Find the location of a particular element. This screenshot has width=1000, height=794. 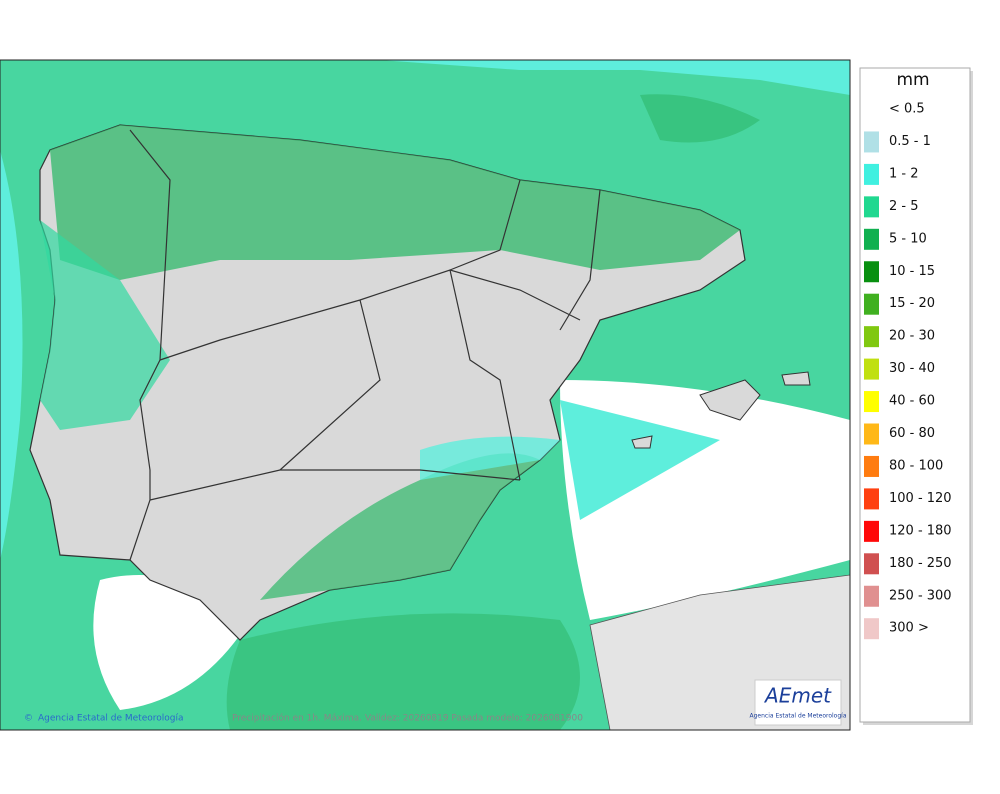

legend-label: 0.5 - 1 is located at coordinates (910, 141).